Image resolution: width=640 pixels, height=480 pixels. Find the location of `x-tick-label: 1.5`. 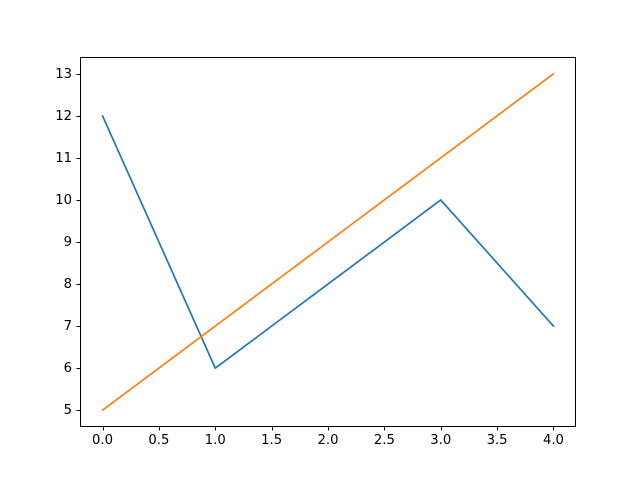

x-tick-label: 1.5 is located at coordinates (271, 440).